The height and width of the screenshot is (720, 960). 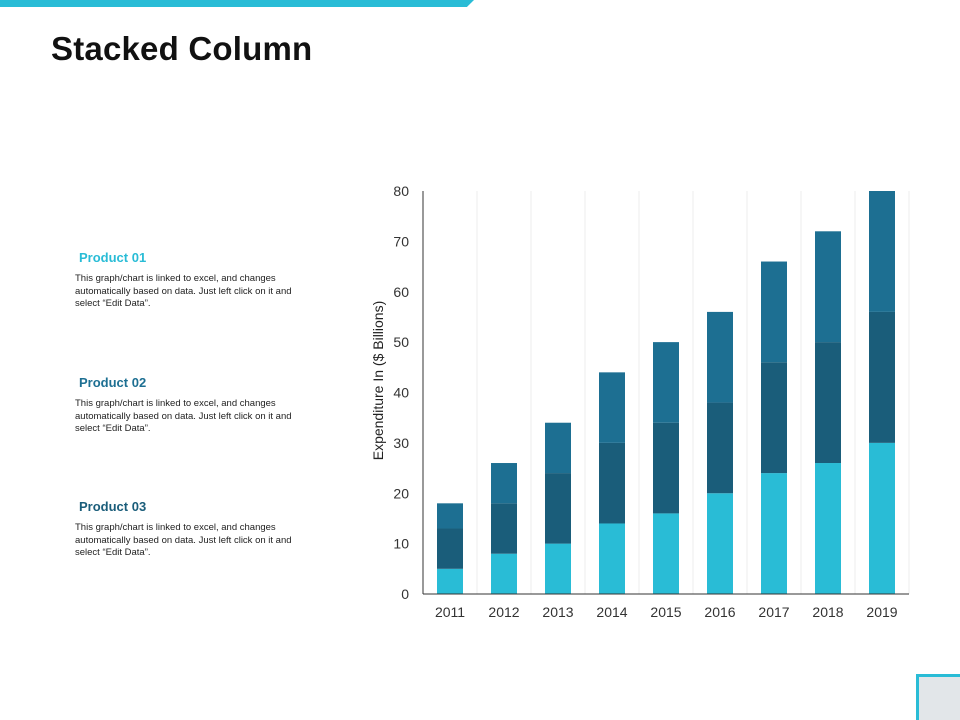 I want to click on x-tick-label: 2019, so click(x=881, y=612).